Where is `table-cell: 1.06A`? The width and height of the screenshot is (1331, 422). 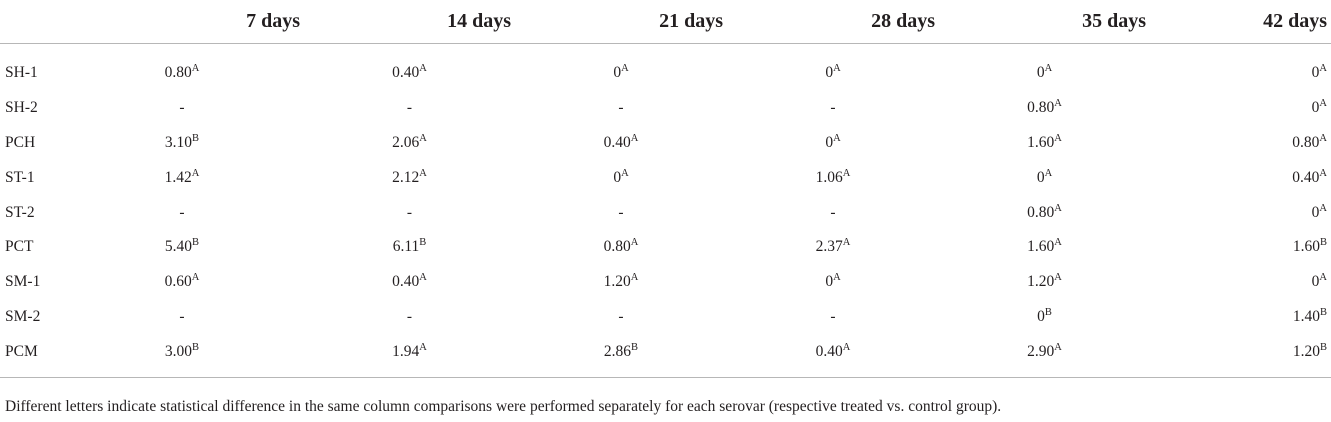
table-cell: 1.06A is located at coordinates (833, 177).